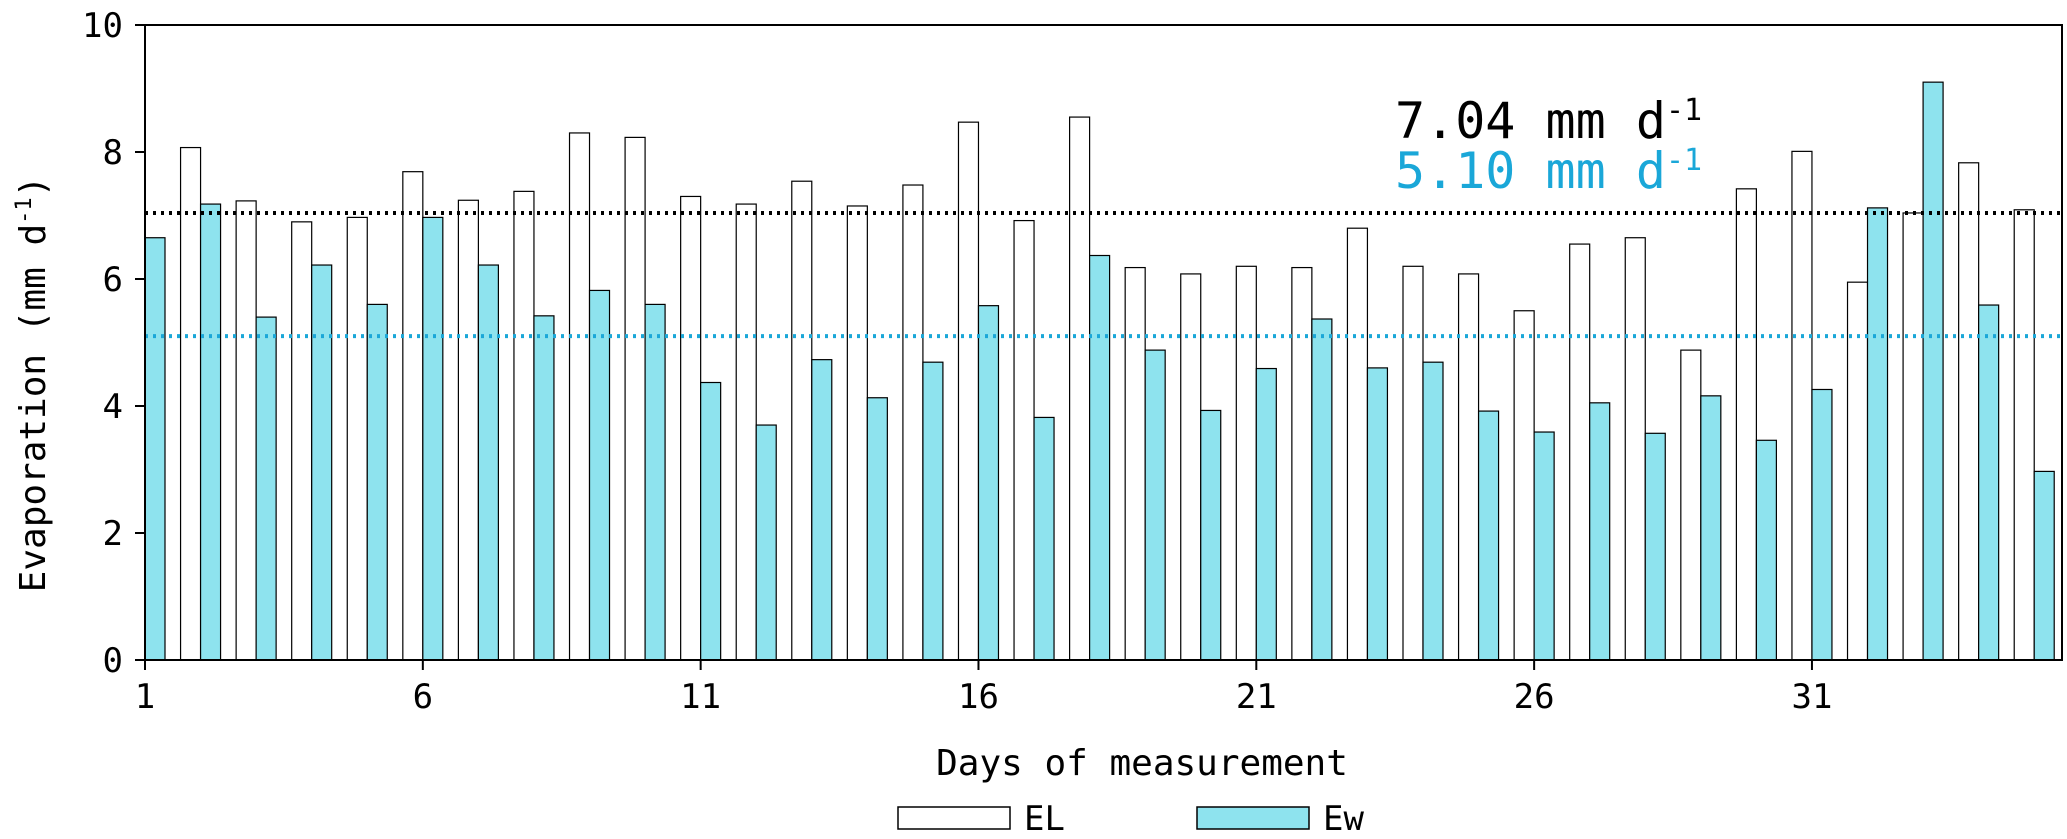 This screenshot has height=839, width=2067. What do you see at coordinates (423, 697) in the screenshot?
I see `x-tick-label-6: 6` at bounding box center [423, 697].